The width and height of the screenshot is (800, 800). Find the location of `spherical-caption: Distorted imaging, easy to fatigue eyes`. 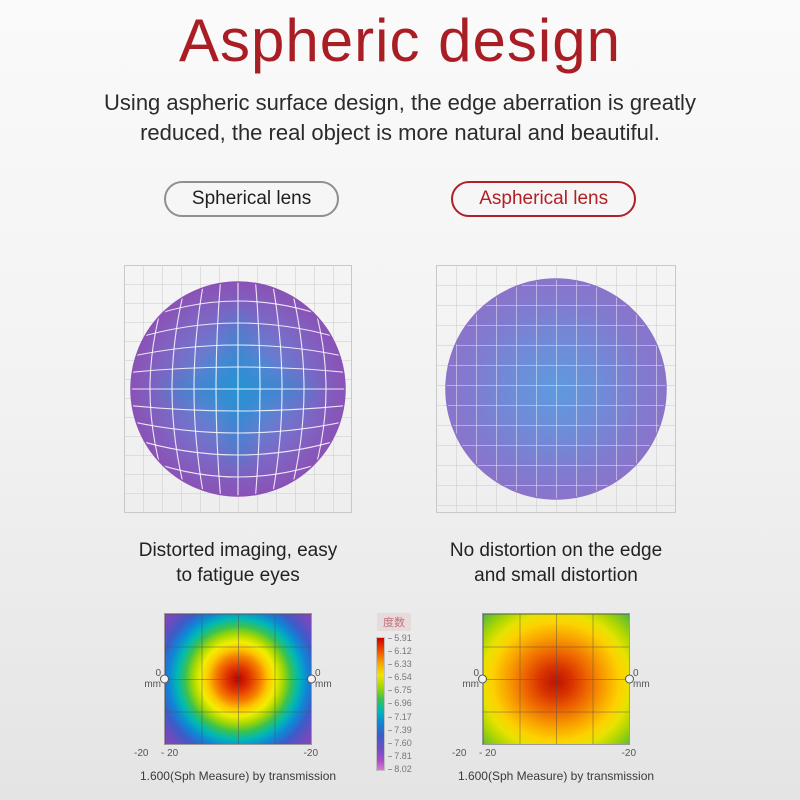

spherical-caption: Distorted imaging, easy to fatigue eyes is located at coordinates (238, 563).